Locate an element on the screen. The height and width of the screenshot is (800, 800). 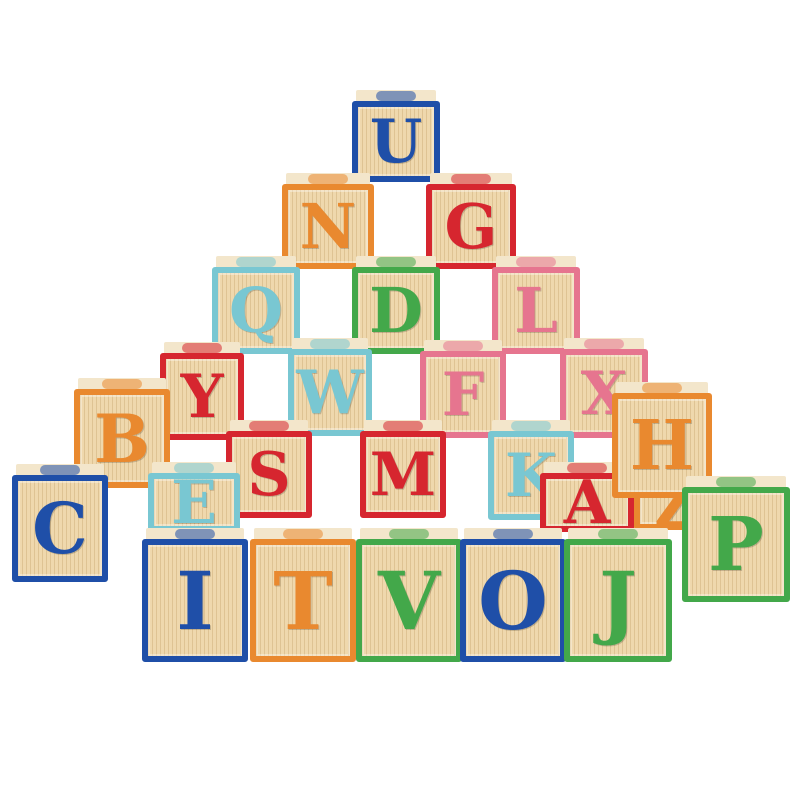
block-letter: Y is located at coordinates (202, 396).